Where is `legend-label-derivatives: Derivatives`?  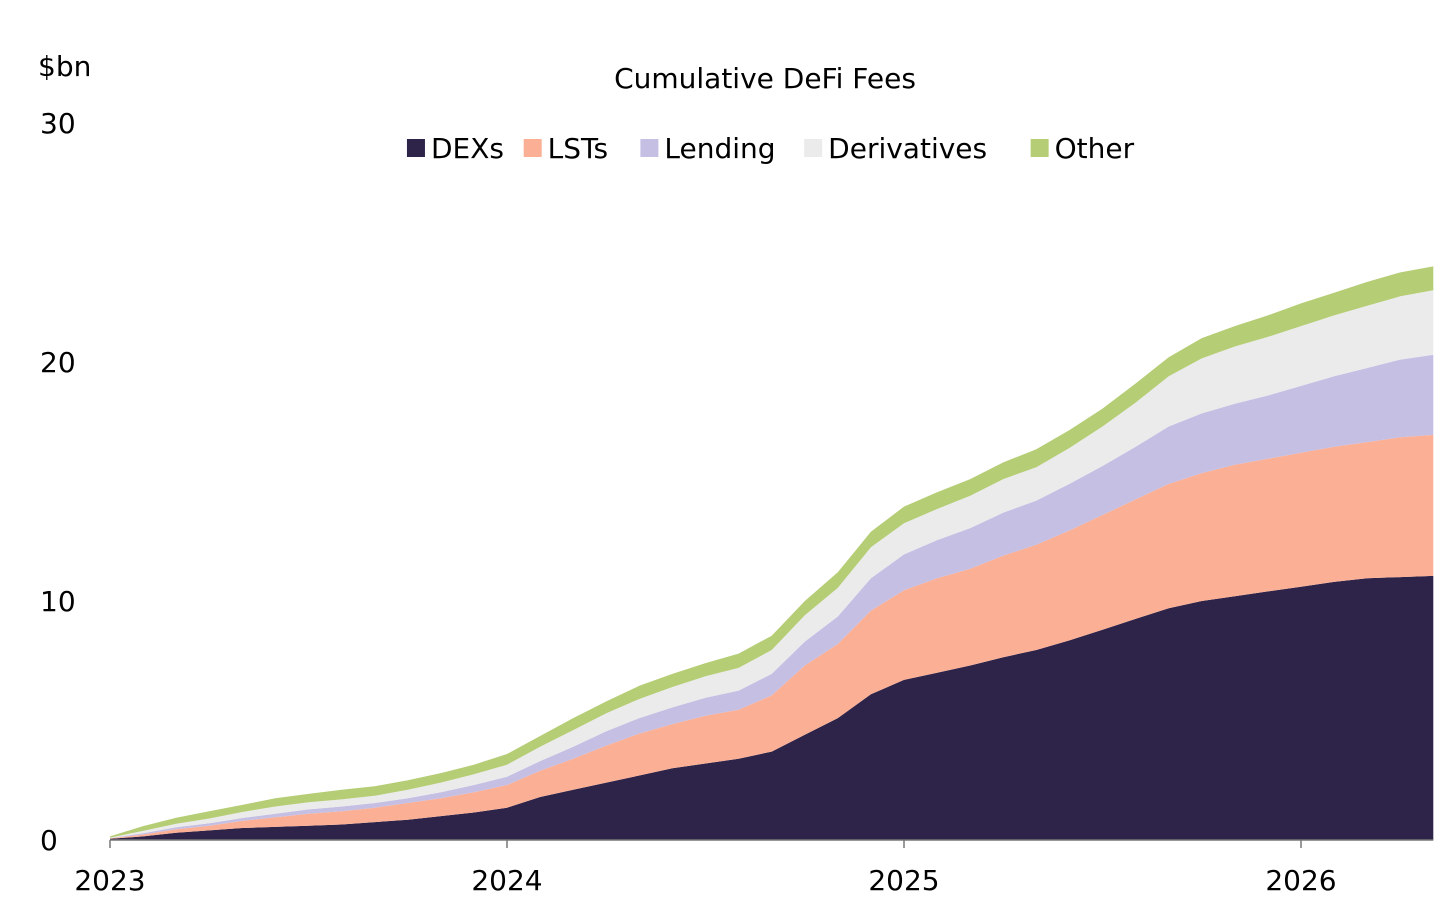 legend-label-derivatives: Derivatives is located at coordinates (907, 148).